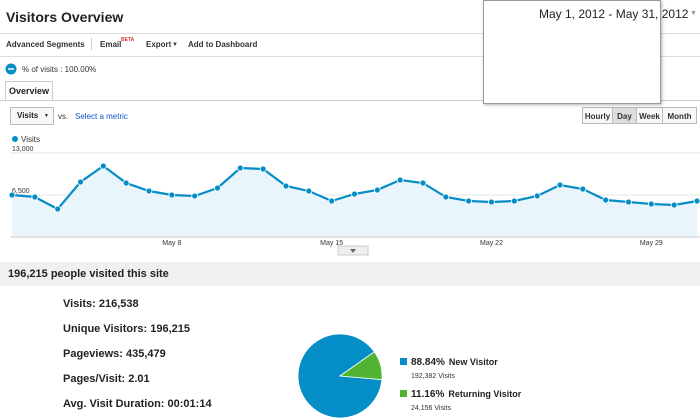 The width and height of the screenshot is (700, 420). What do you see at coordinates (427, 394) in the screenshot?
I see `legend-percent: 11.16%` at bounding box center [427, 394].